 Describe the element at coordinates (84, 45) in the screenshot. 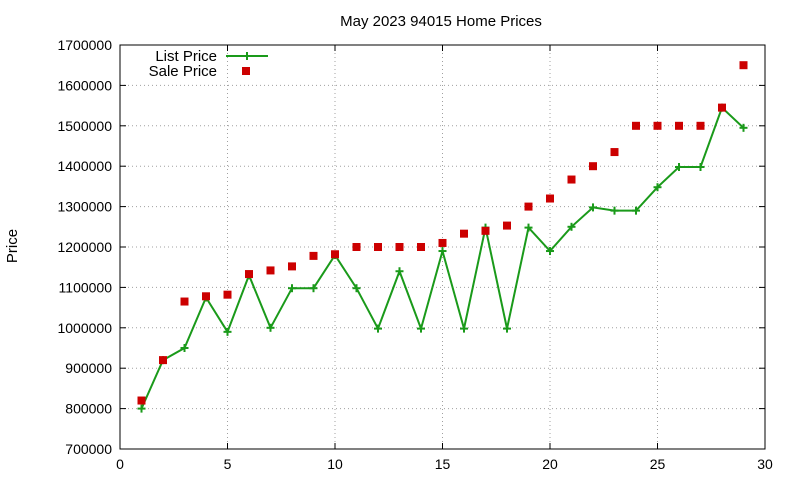

I see `y-tick-label: 1700000` at that location.